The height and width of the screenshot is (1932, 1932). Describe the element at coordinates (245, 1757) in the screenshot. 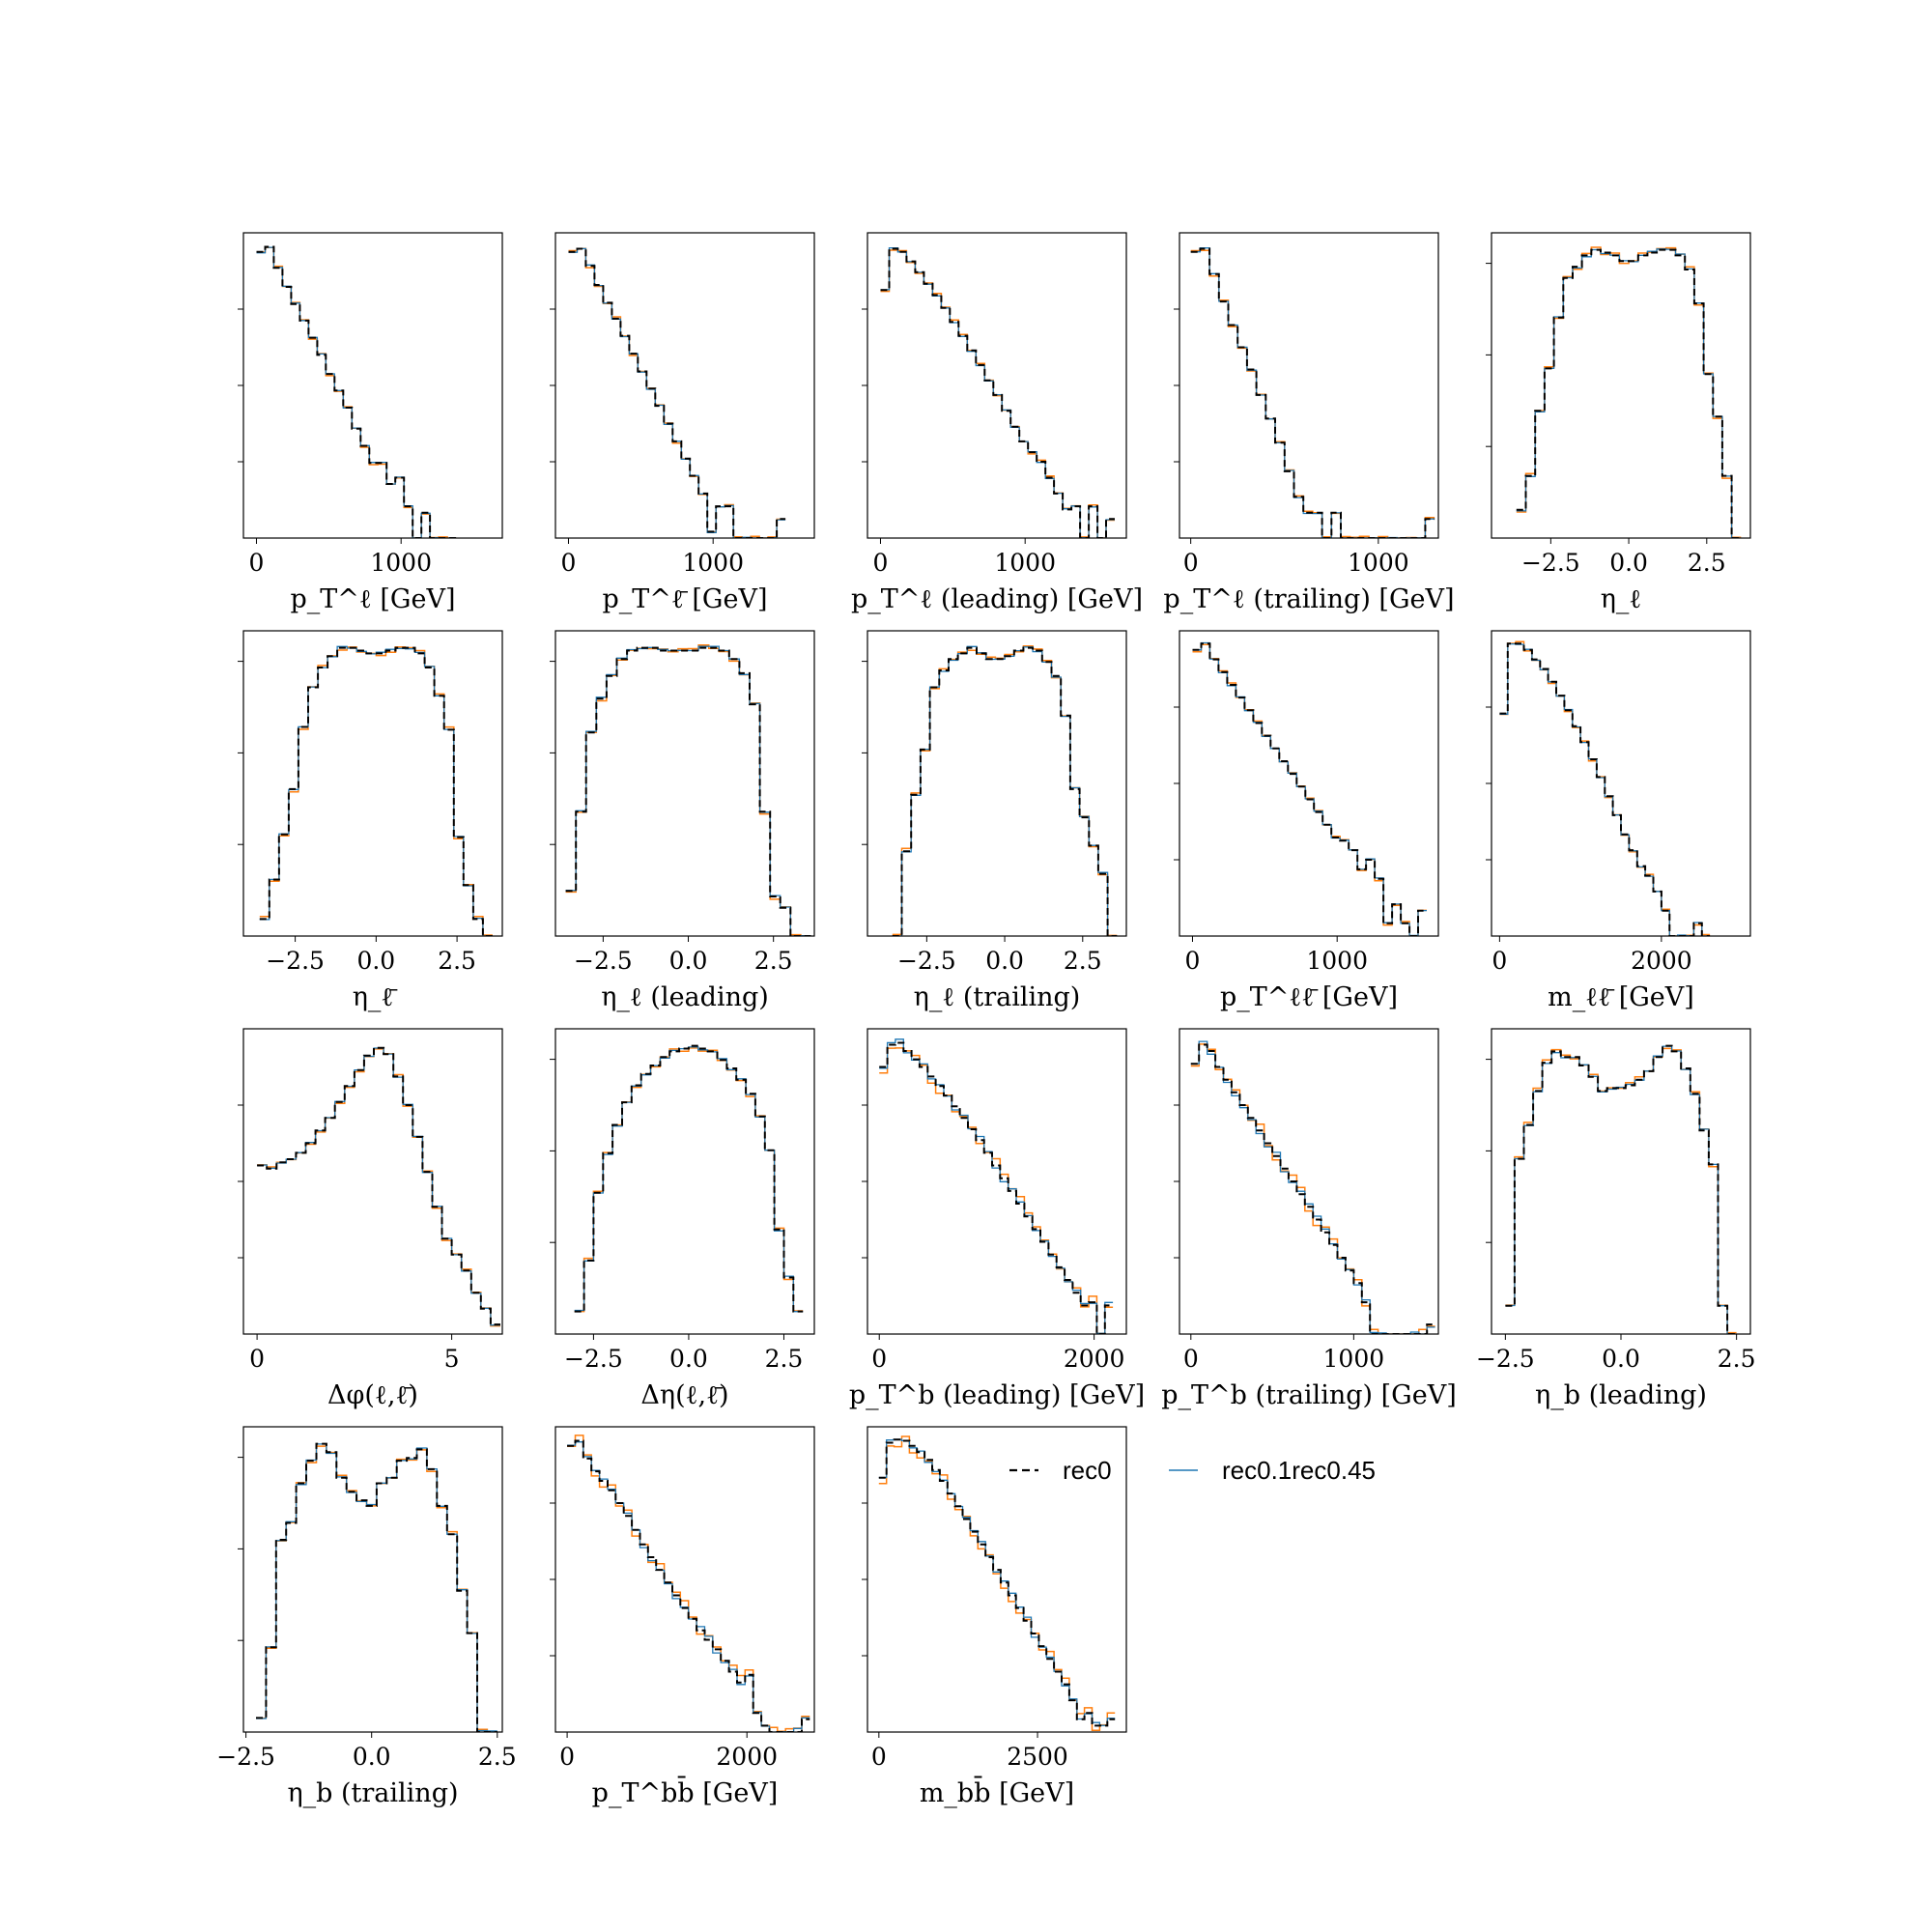

I see `x-tick-label: −2.5` at that location.